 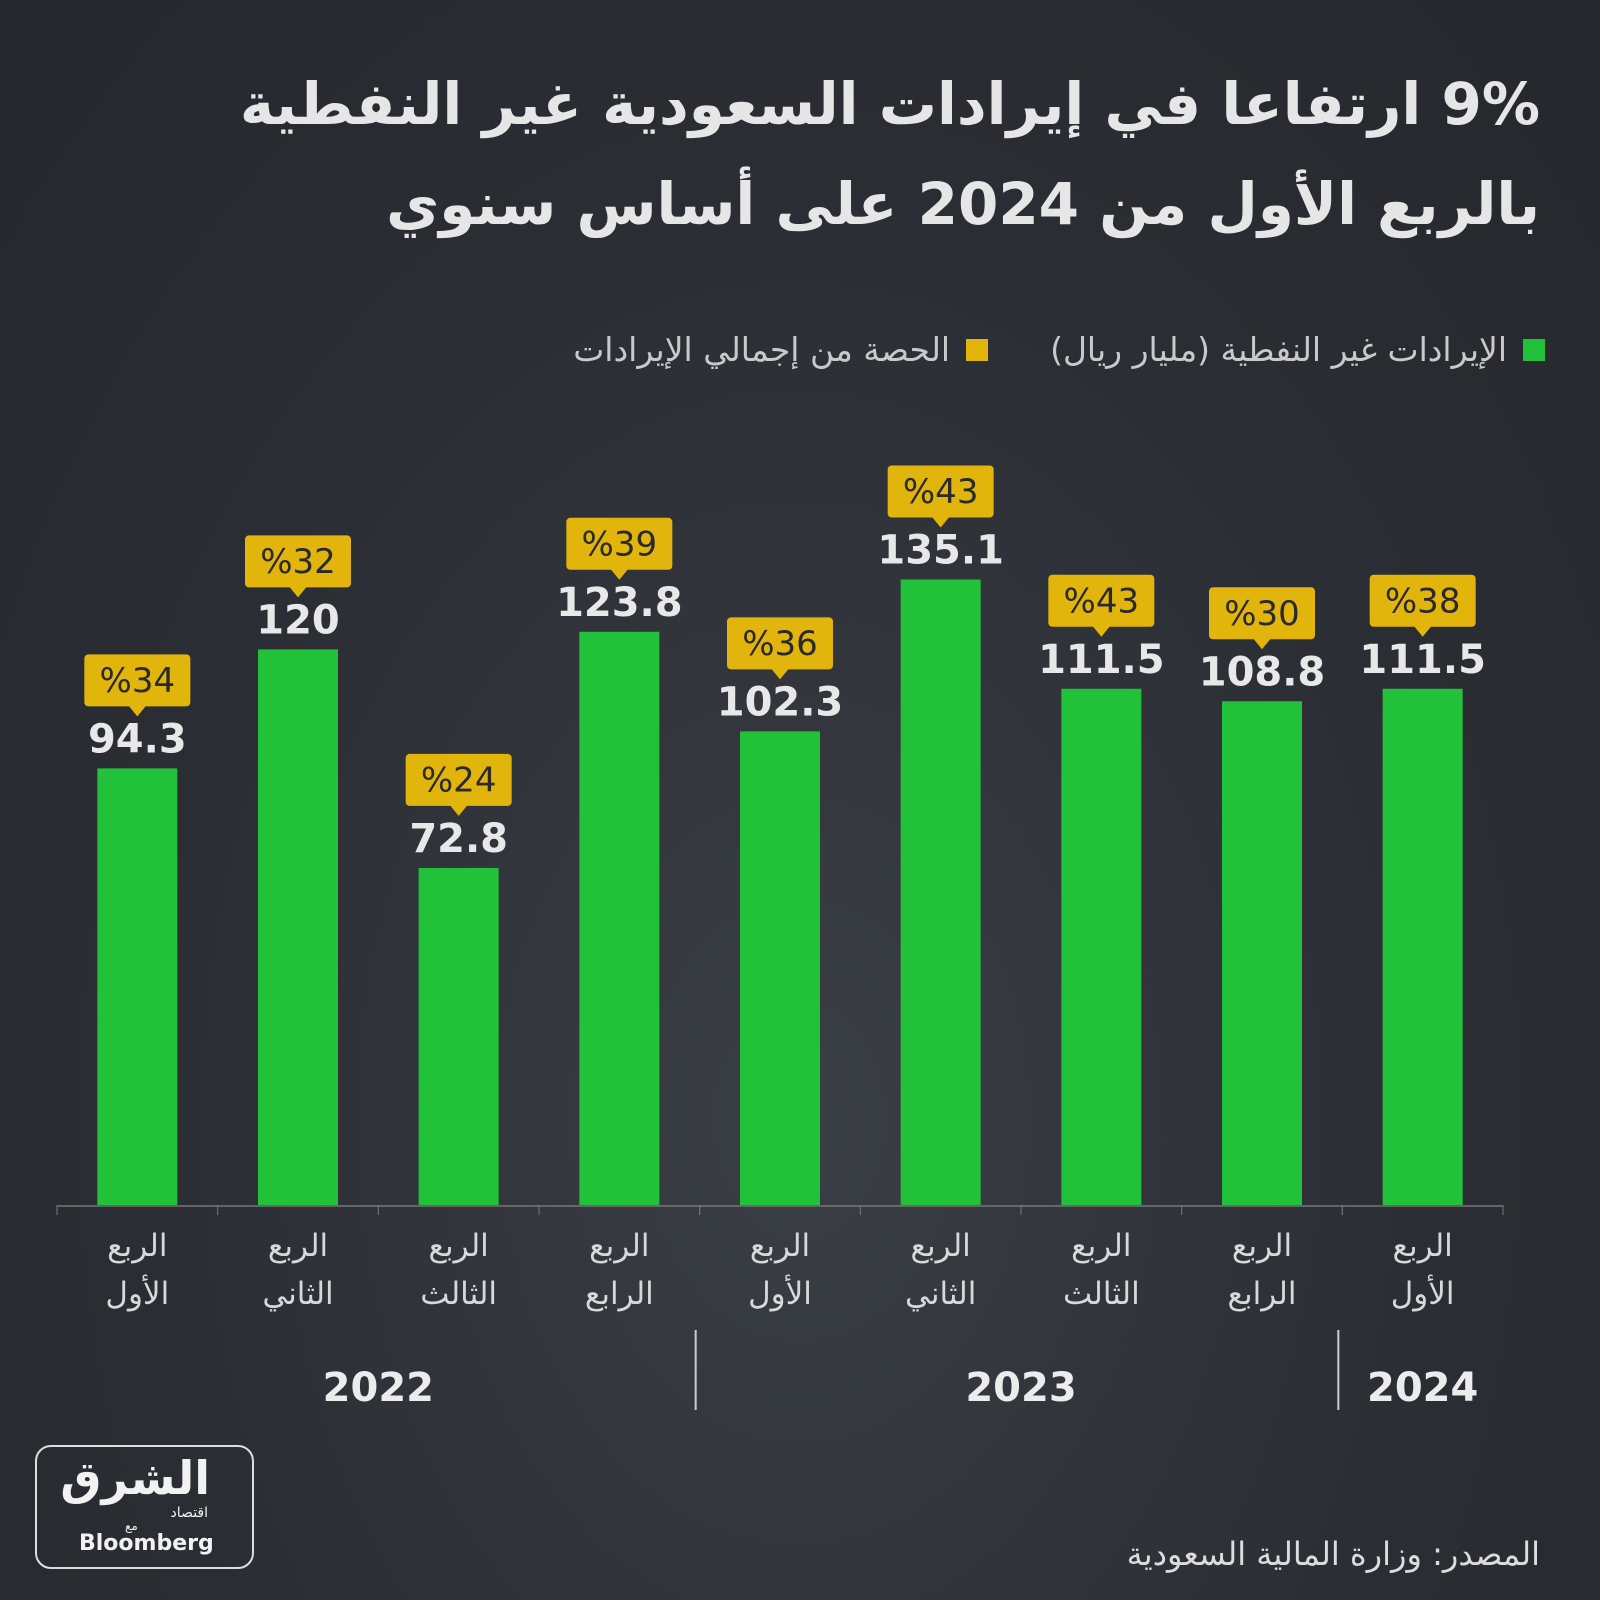 I want to click on logo-with: مع, so click(x=131, y=1526).